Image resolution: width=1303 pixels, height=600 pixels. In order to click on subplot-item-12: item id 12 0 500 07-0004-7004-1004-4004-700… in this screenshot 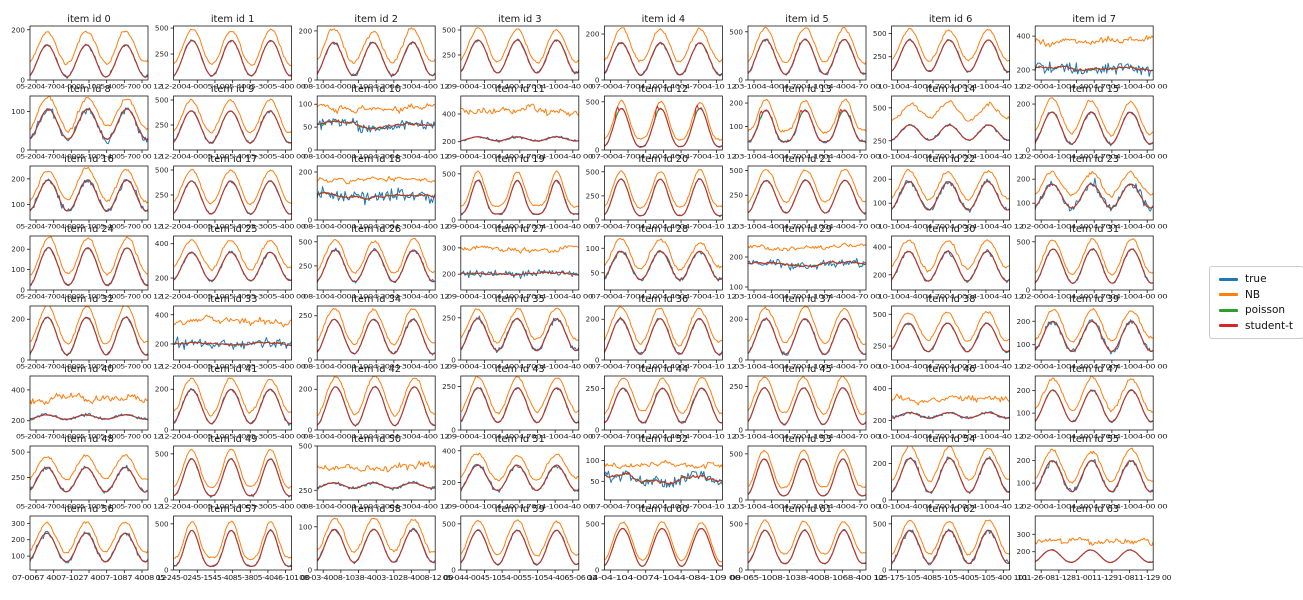, I will do `click(662, 122)`.